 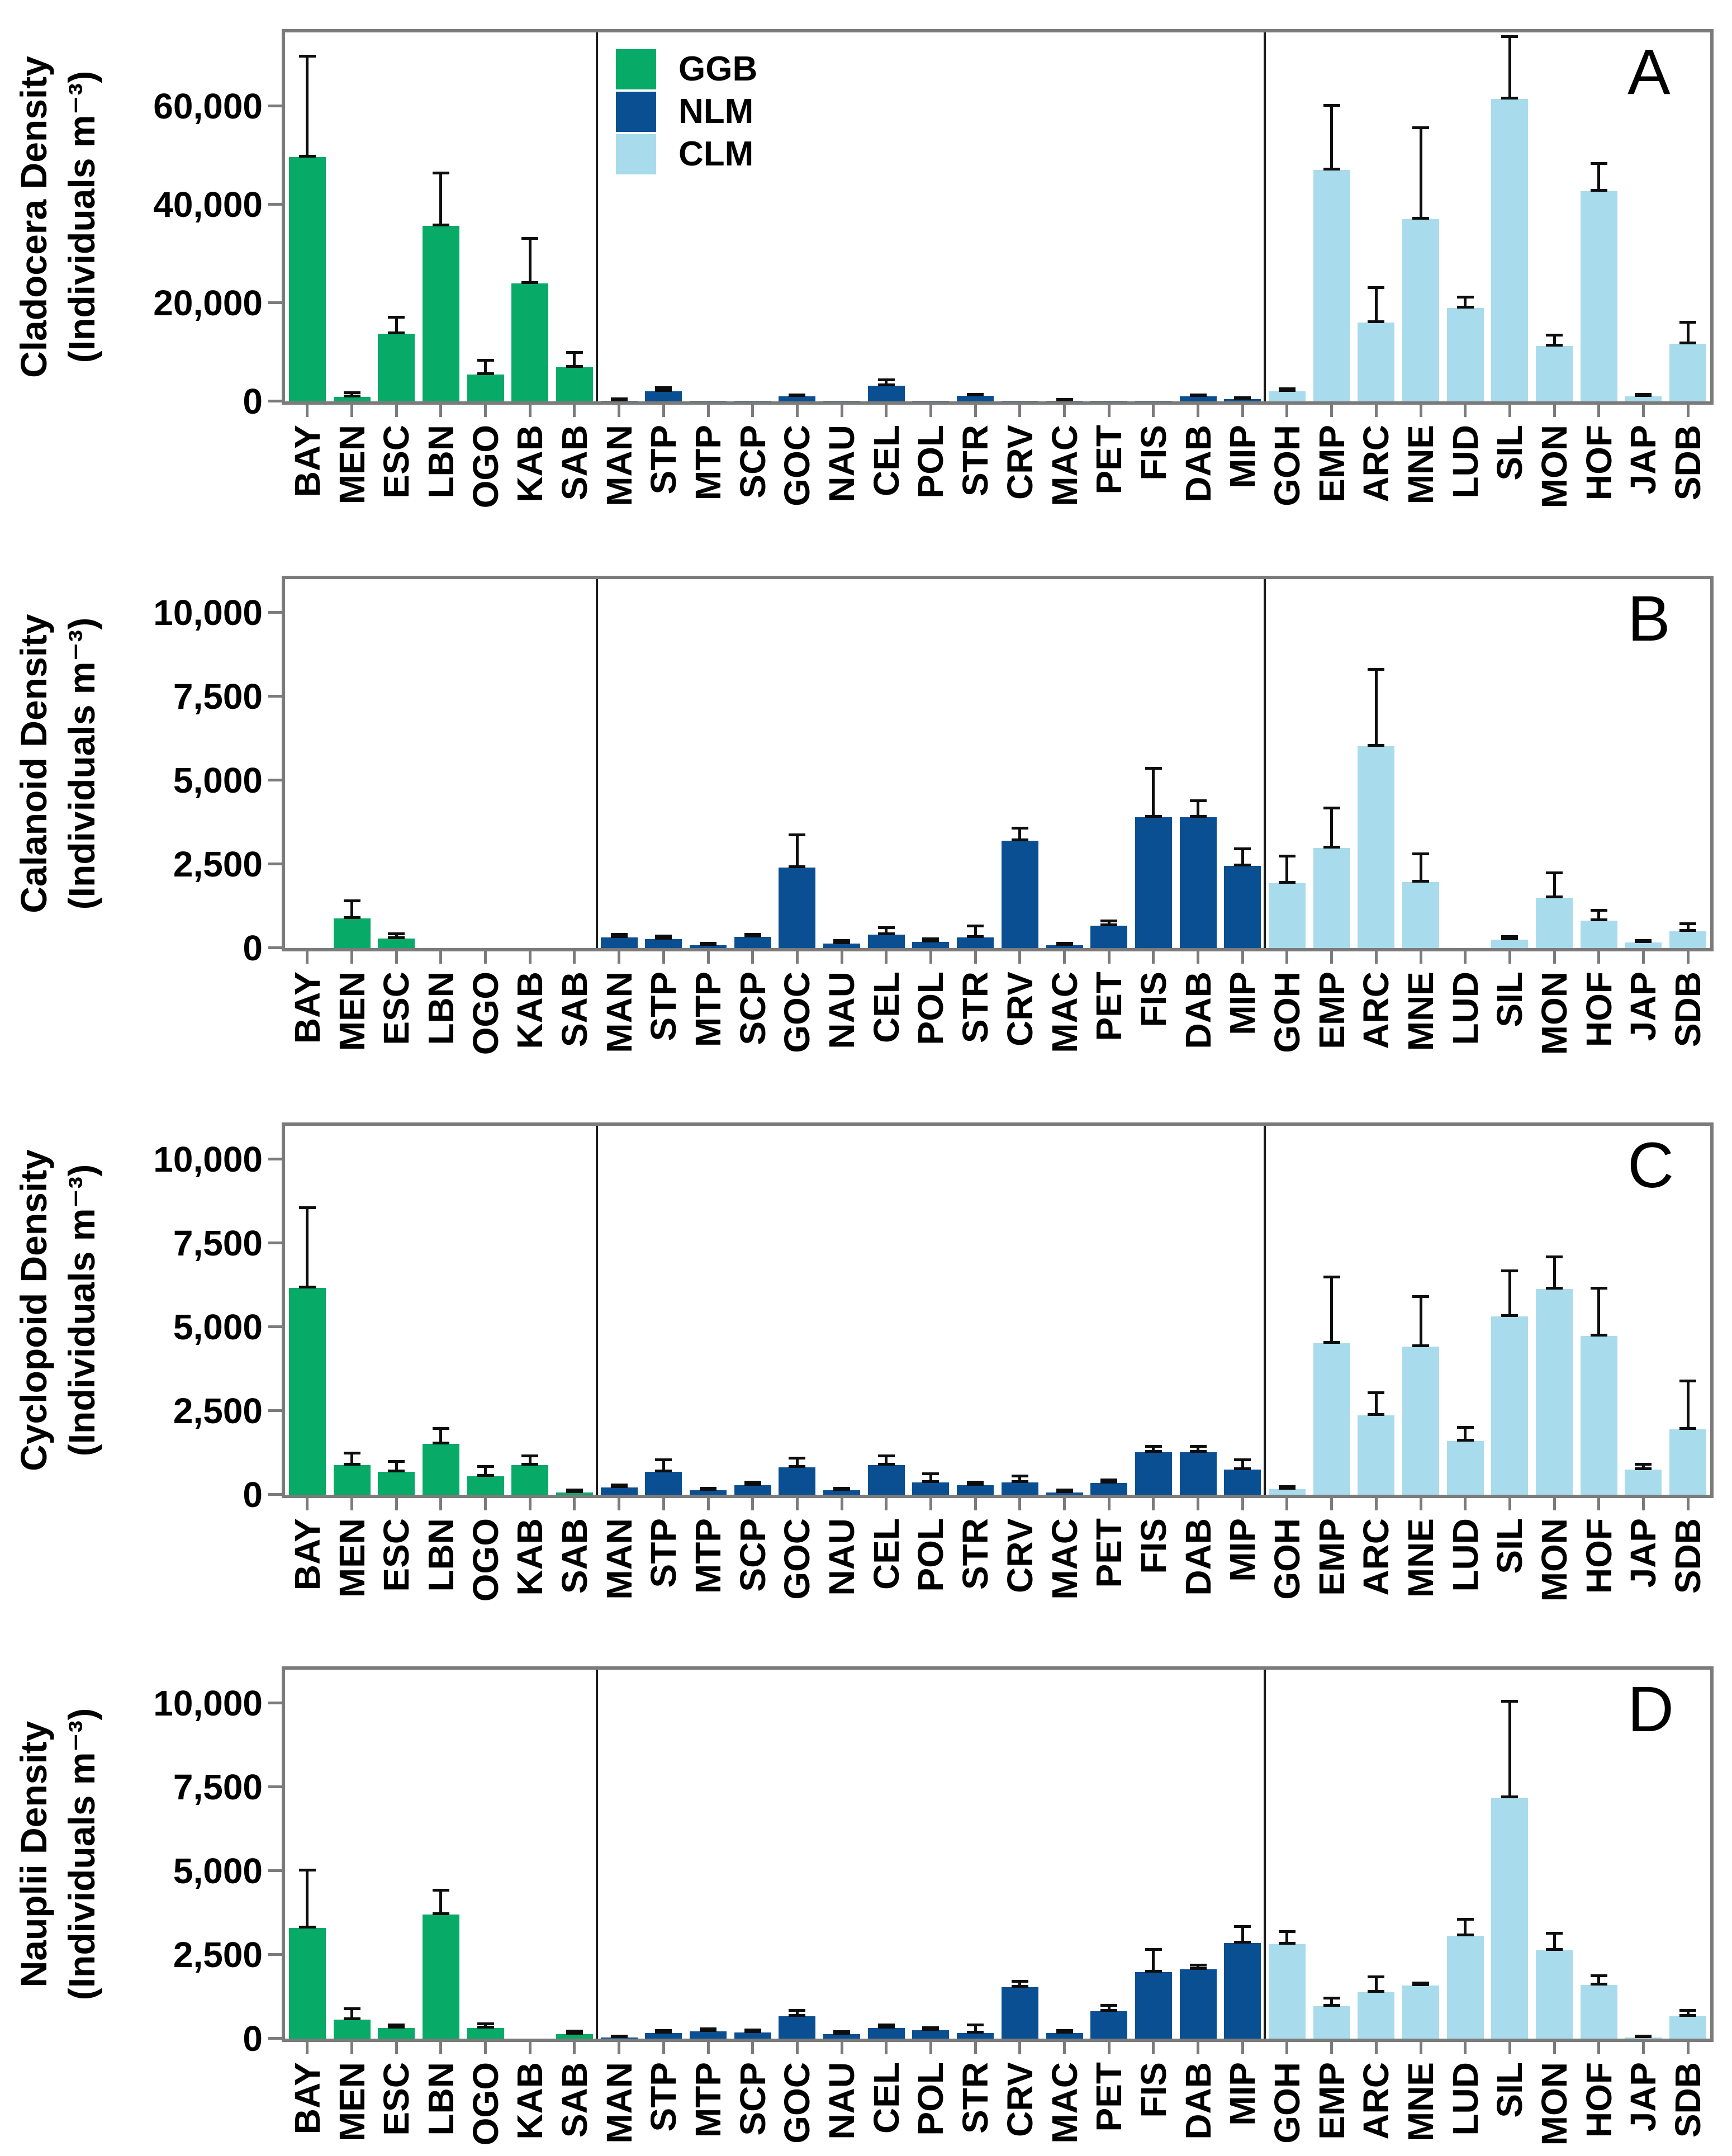 What do you see at coordinates (1020, 894) in the screenshot?
I see `bar-CRV` at bounding box center [1020, 894].